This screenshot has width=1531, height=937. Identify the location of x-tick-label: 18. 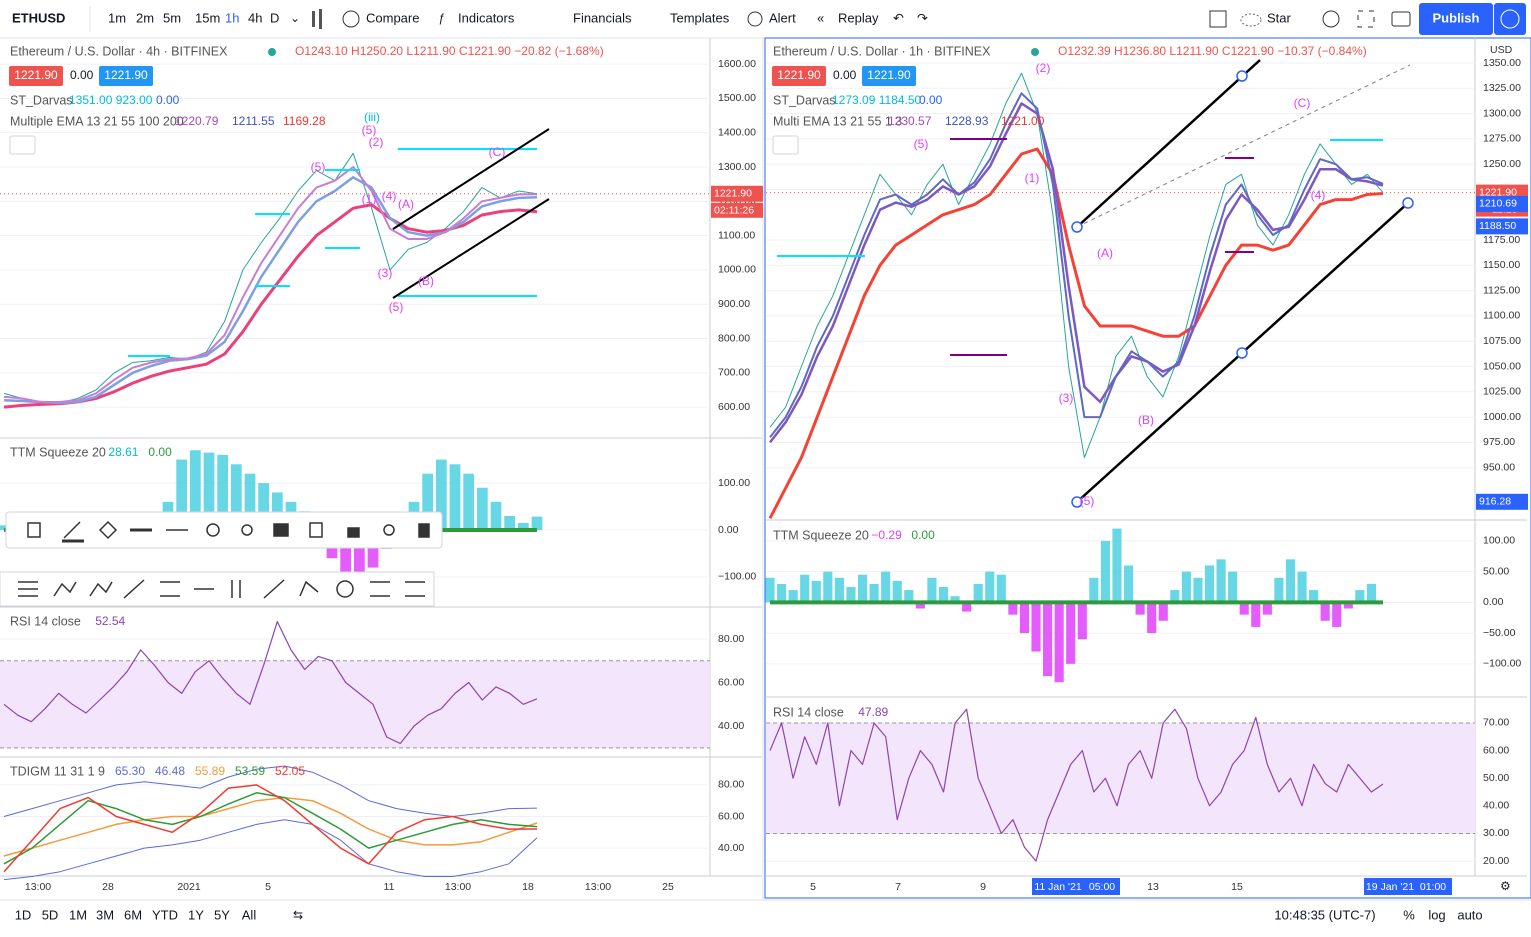
(528, 887).